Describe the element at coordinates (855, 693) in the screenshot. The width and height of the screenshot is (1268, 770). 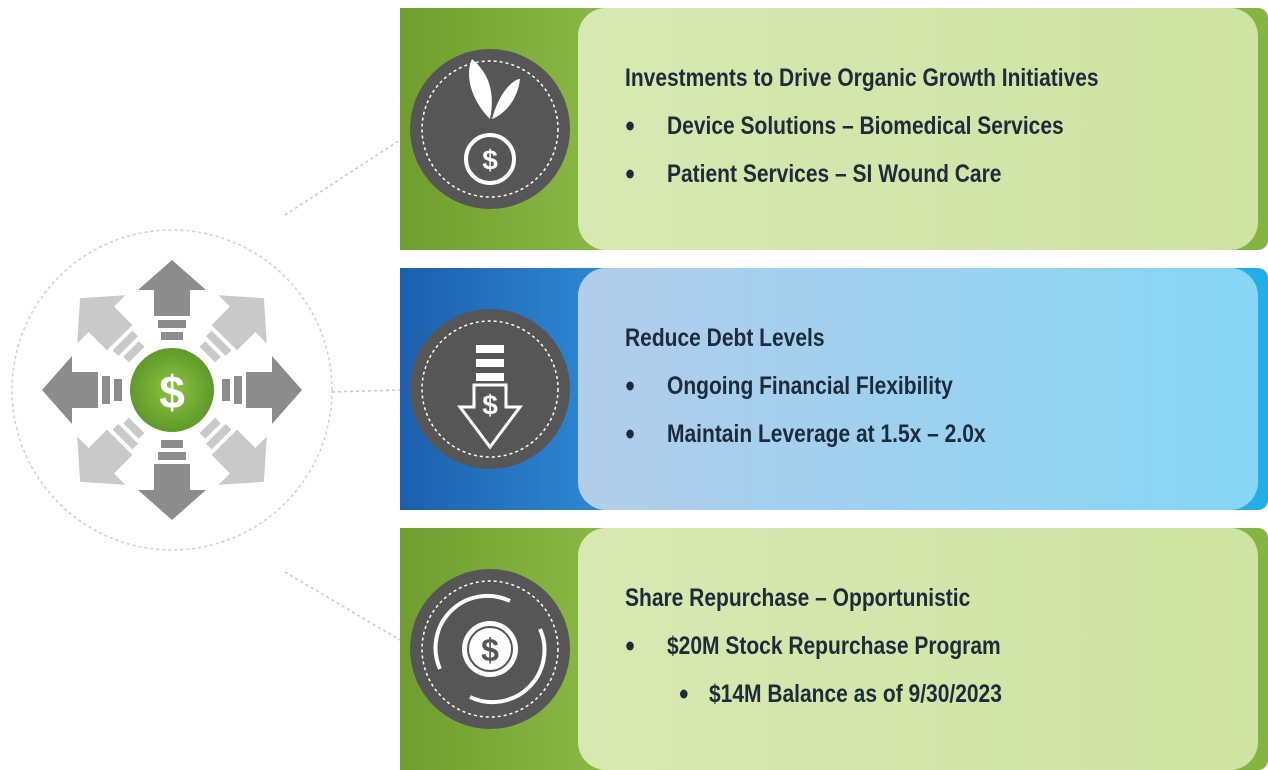
I see `sub-bullet-text: $14M Balance as of 9/30/2023` at that location.